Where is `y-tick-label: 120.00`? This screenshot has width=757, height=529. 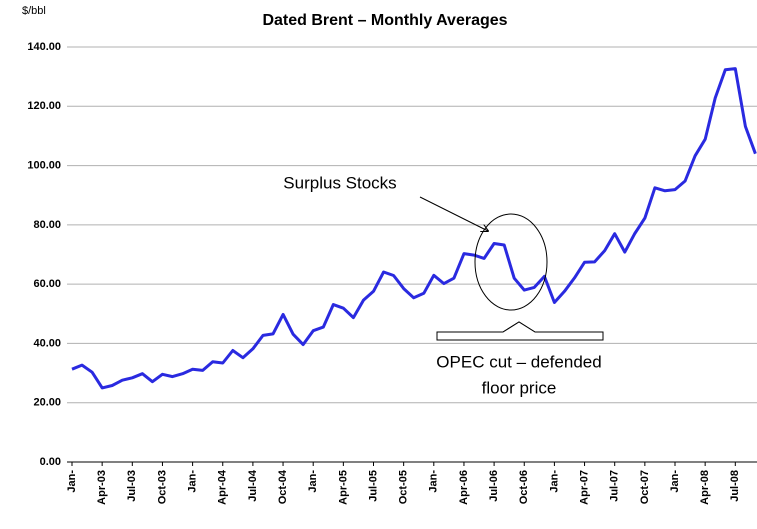 y-tick-label: 120.00 is located at coordinates (44, 106).